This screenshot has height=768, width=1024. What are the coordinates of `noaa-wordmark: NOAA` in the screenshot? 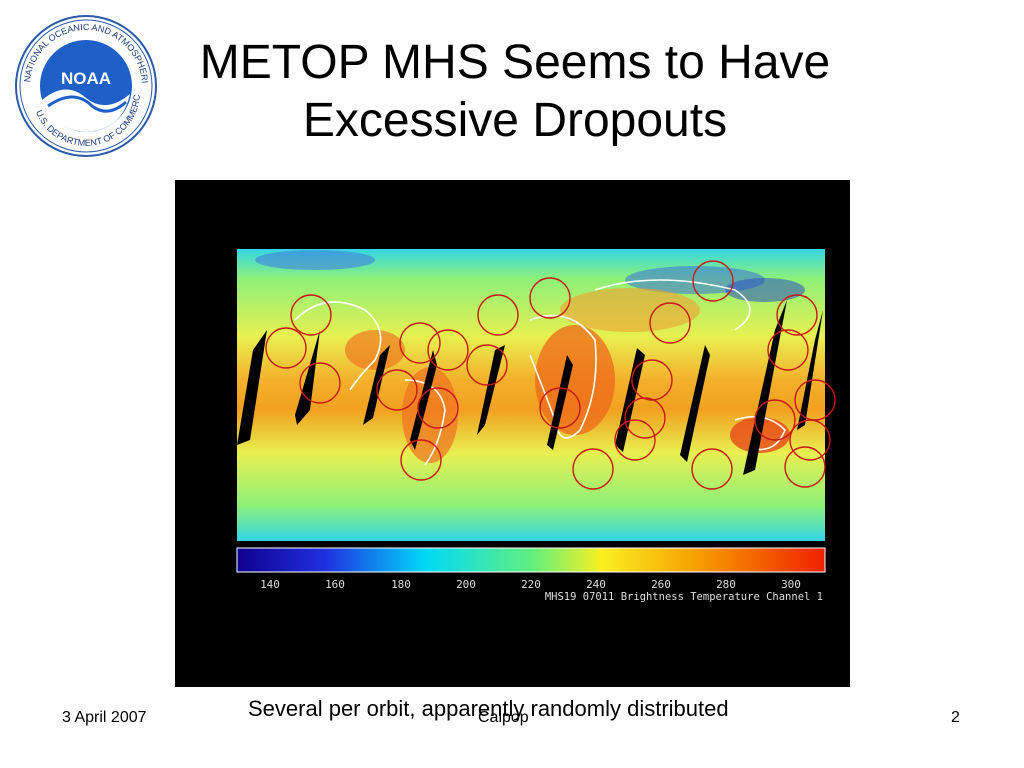 It's located at (86, 78).